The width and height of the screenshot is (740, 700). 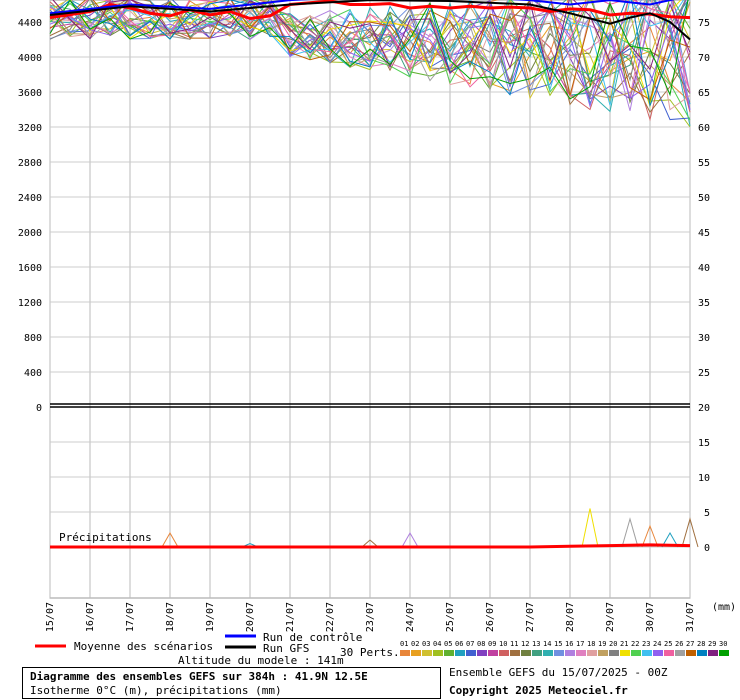 What do you see at coordinates (33, 373) in the screenshot?
I see `y-left-tick-label: 400` at bounding box center [33, 373].